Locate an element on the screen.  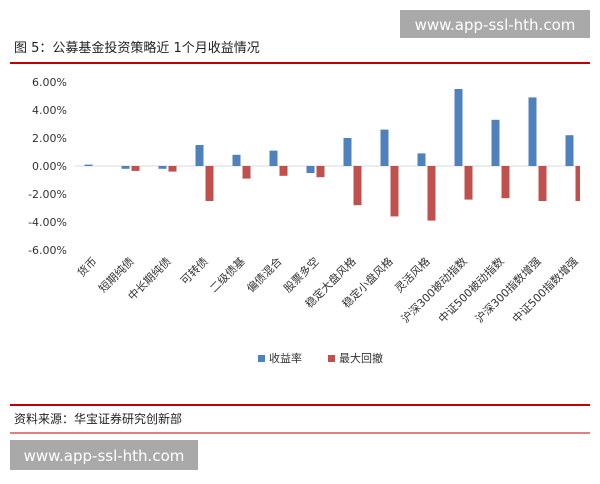
y-tick-label: -4.00% is located at coordinates (47, 222).